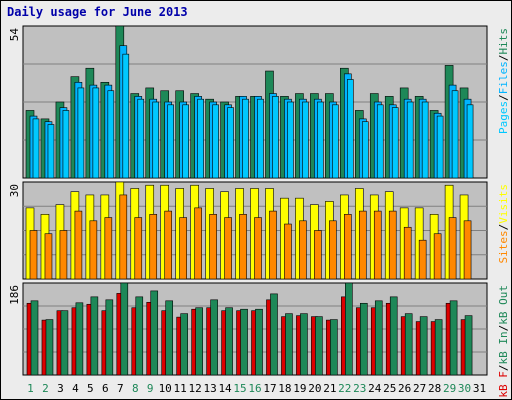 The width and height of the screenshot is (512, 400). Describe the element at coordinates (503, 384) in the screenshot. I see `legend-kb_f: kB F` at that location.